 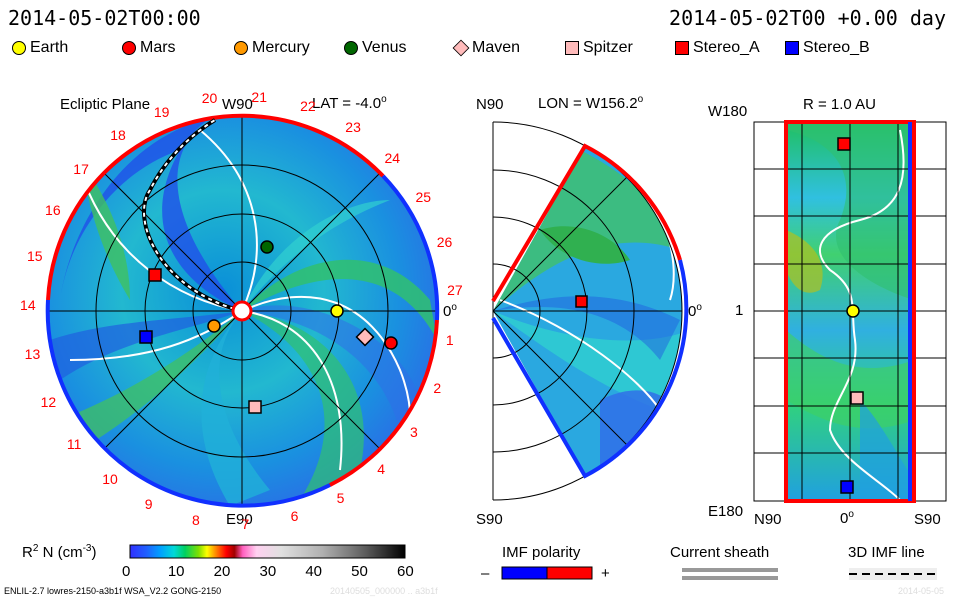 I want to click on datetime-left: 2014-05-02T00:00, so click(x=104, y=18).